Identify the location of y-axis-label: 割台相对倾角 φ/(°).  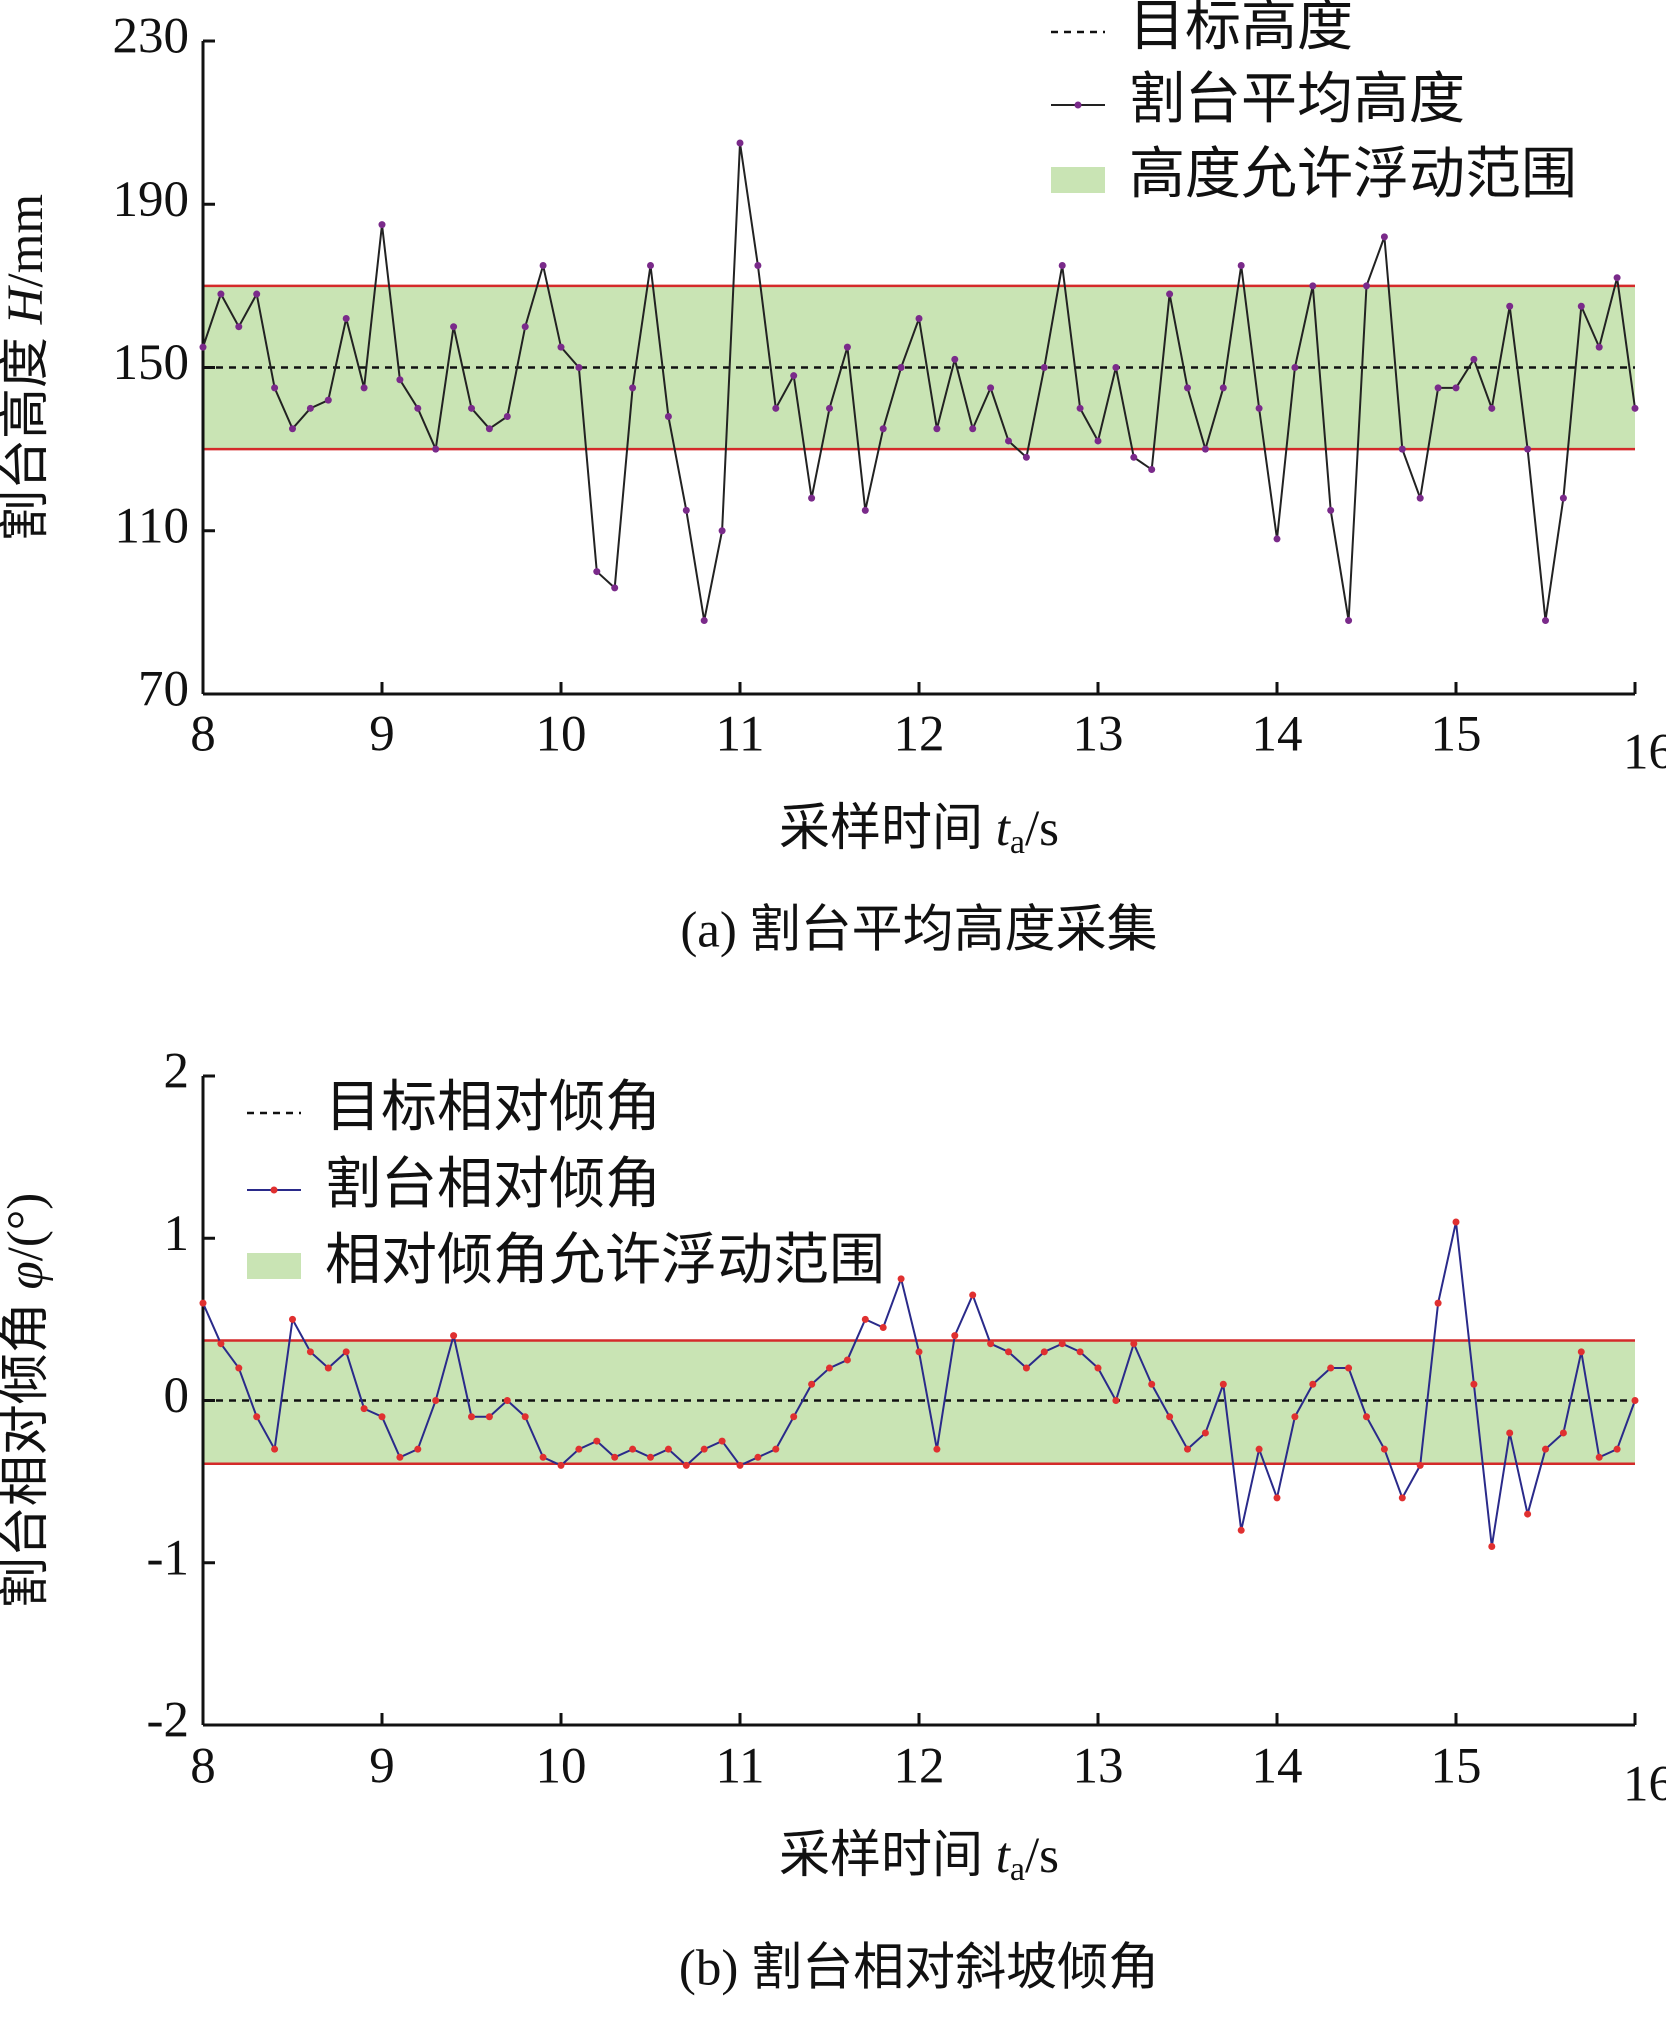
(27, 1401).